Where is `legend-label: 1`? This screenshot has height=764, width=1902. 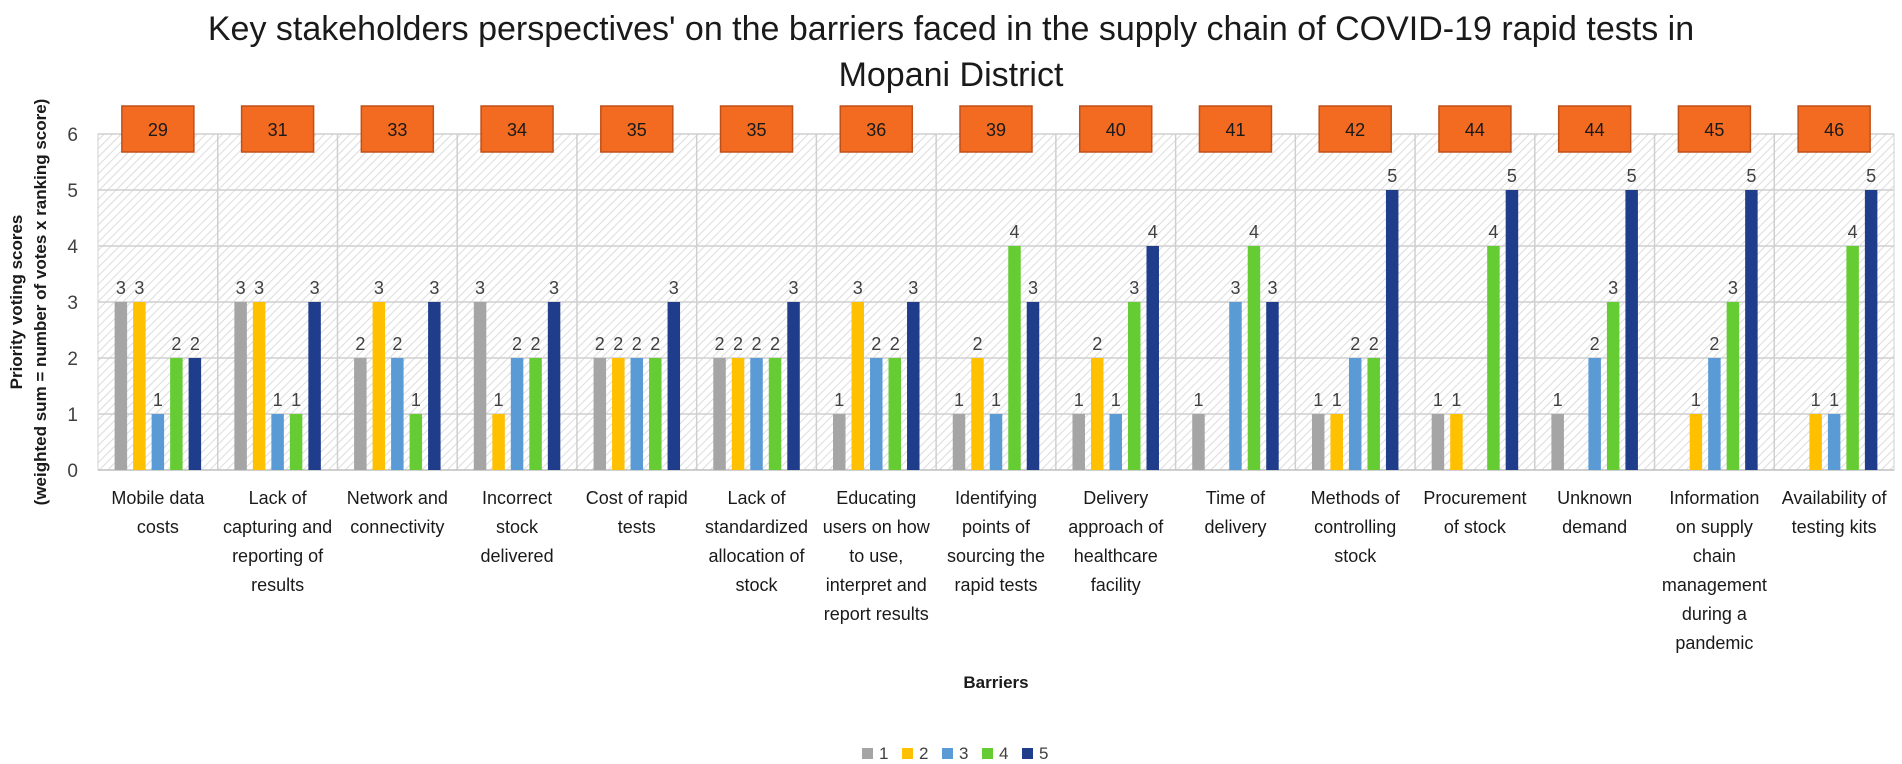 legend-label: 1 is located at coordinates (883, 753).